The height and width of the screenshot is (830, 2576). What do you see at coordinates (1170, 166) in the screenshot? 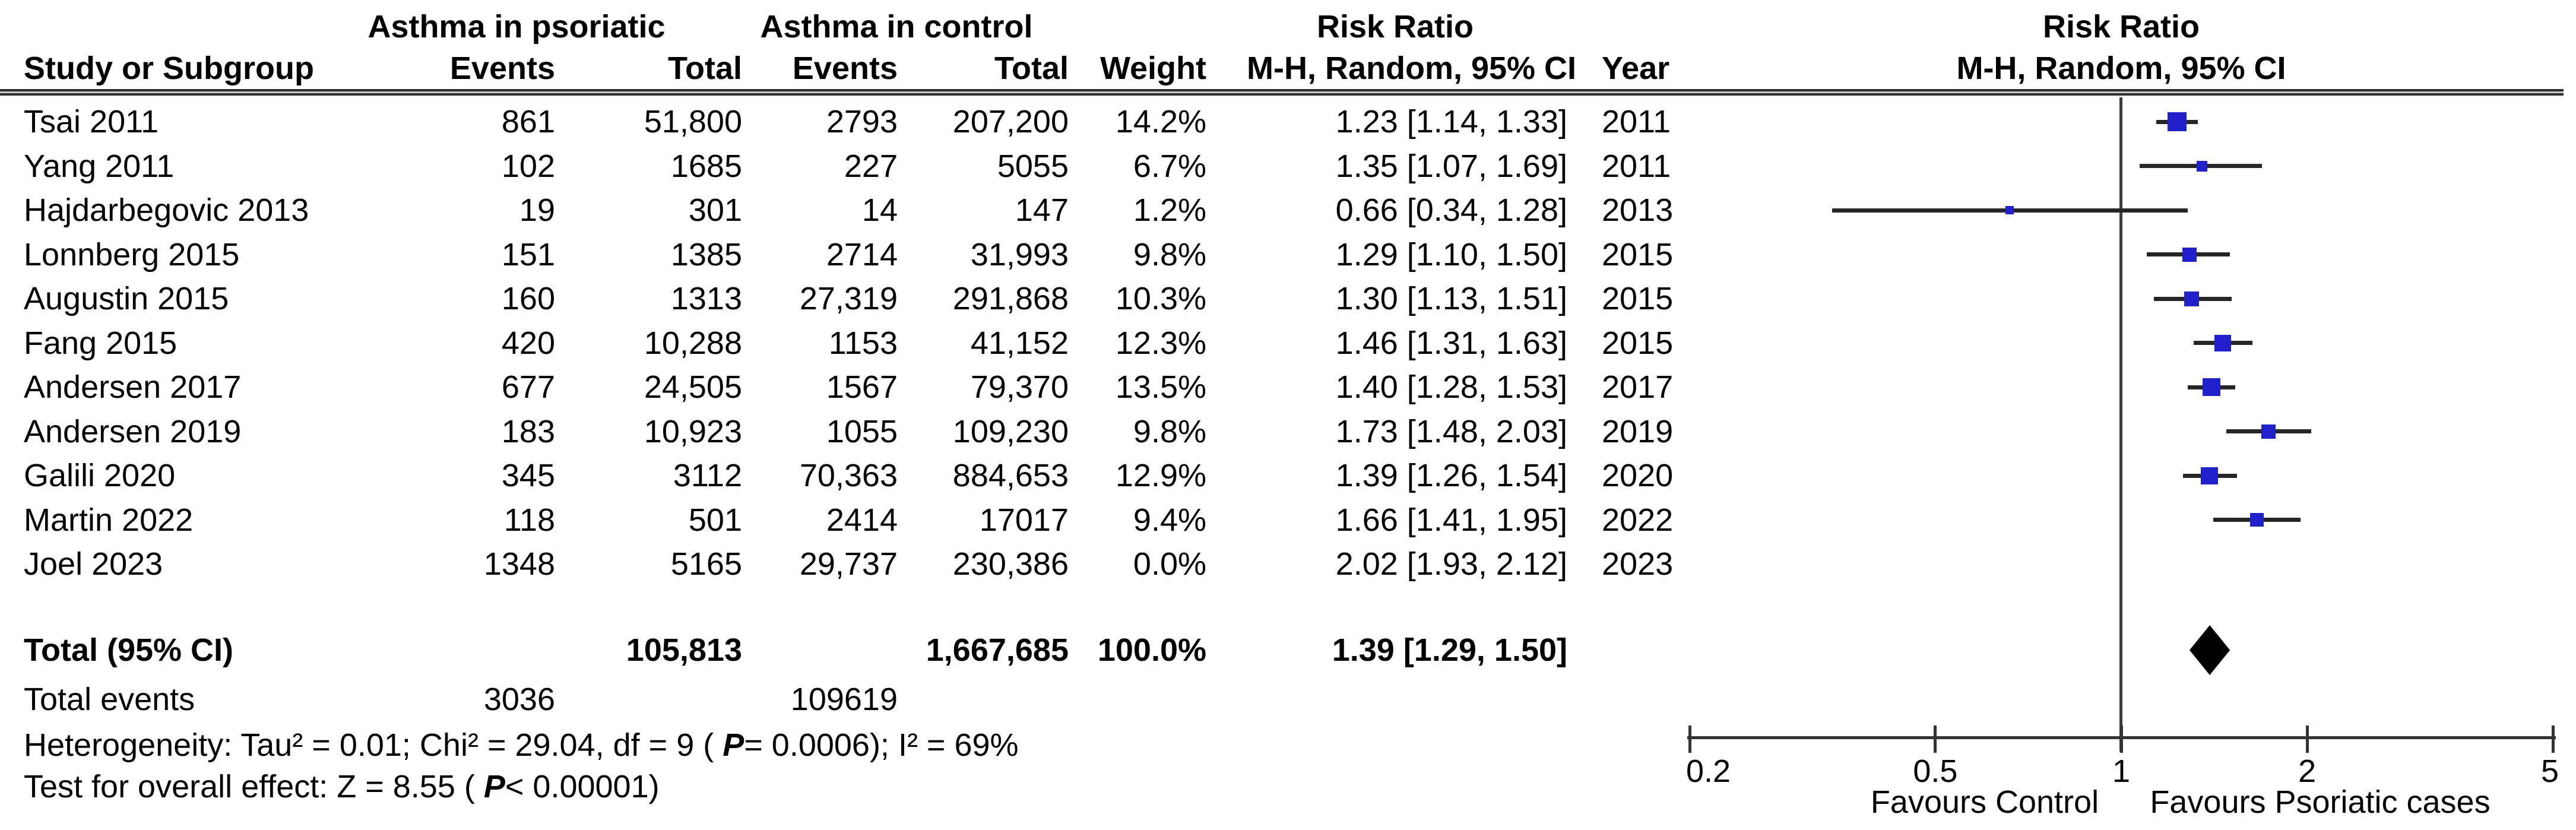
I see `weight-value: 6.7%` at bounding box center [1170, 166].